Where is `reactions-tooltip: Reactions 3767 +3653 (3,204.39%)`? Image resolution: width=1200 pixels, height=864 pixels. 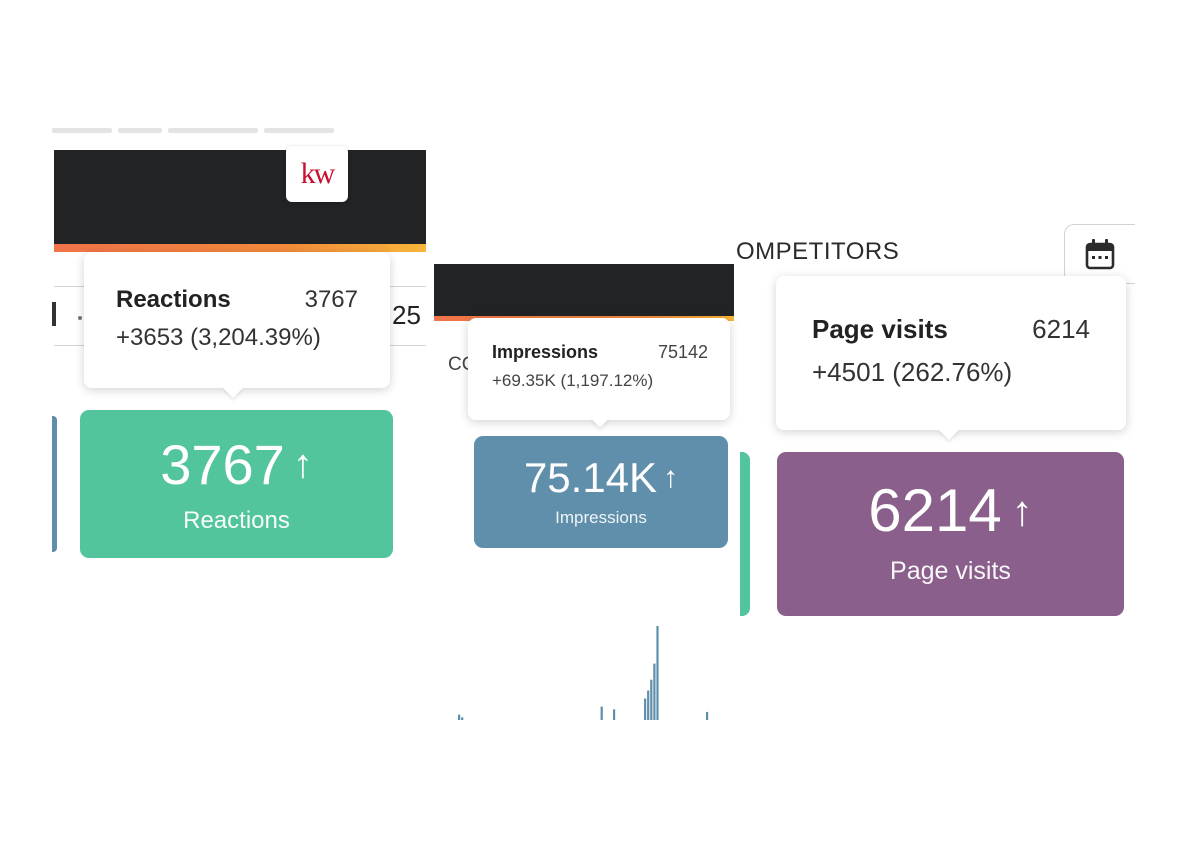
reactions-tooltip: Reactions 3767 +3653 (3,204.39%) is located at coordinates (237, 320).